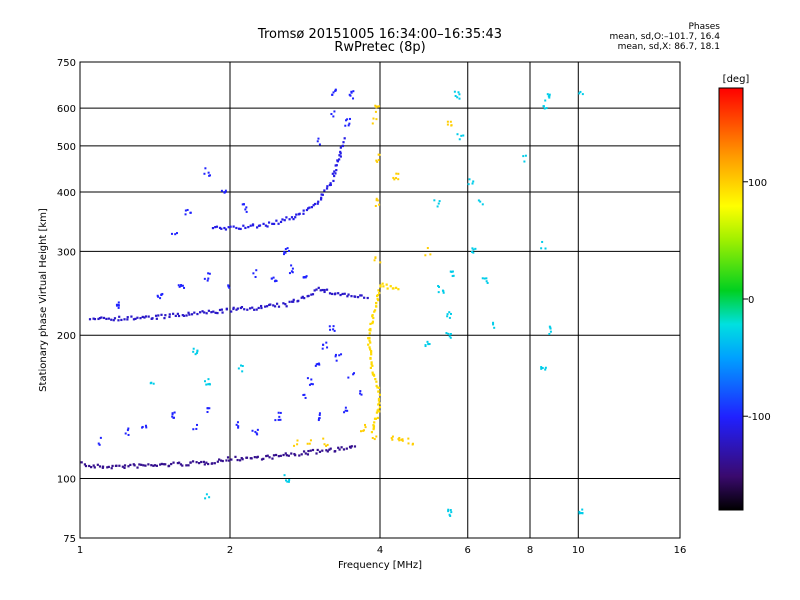 This screenshot has width=800, height=600. Describe the element at coordinates (704, 27) in the screenshot. I see `phases-heading: Phases` at that location.